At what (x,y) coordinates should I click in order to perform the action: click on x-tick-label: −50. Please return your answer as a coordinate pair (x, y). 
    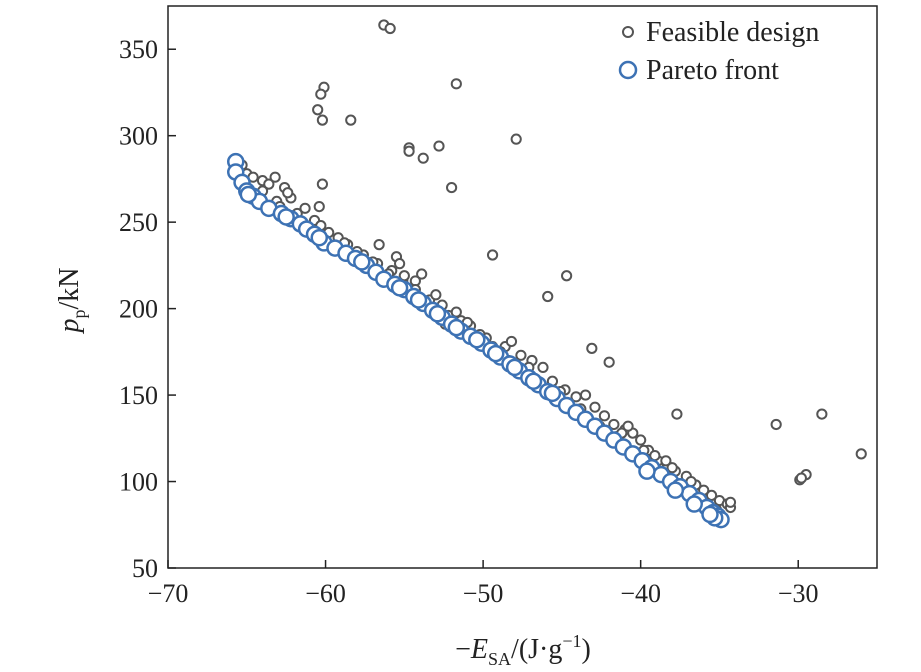
    Looking at the image, I should click on (483, 593).